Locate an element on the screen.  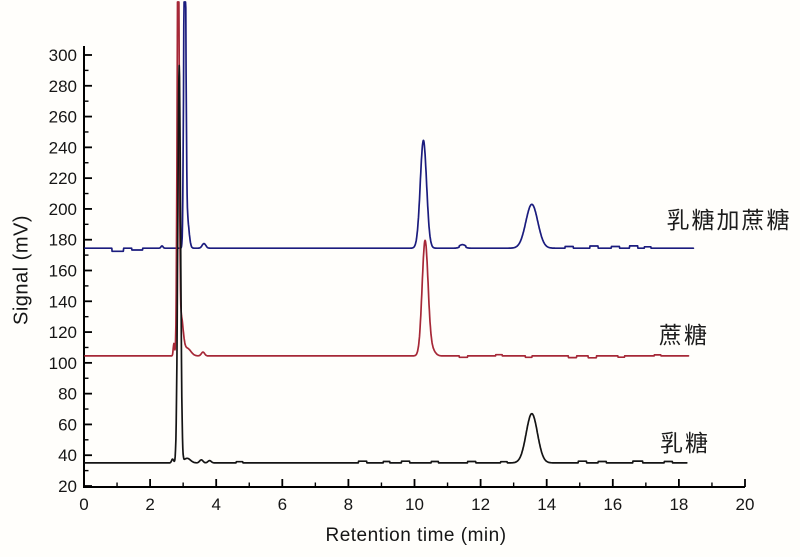
y-tick-label: 120 is located at coordinates (63, 332).